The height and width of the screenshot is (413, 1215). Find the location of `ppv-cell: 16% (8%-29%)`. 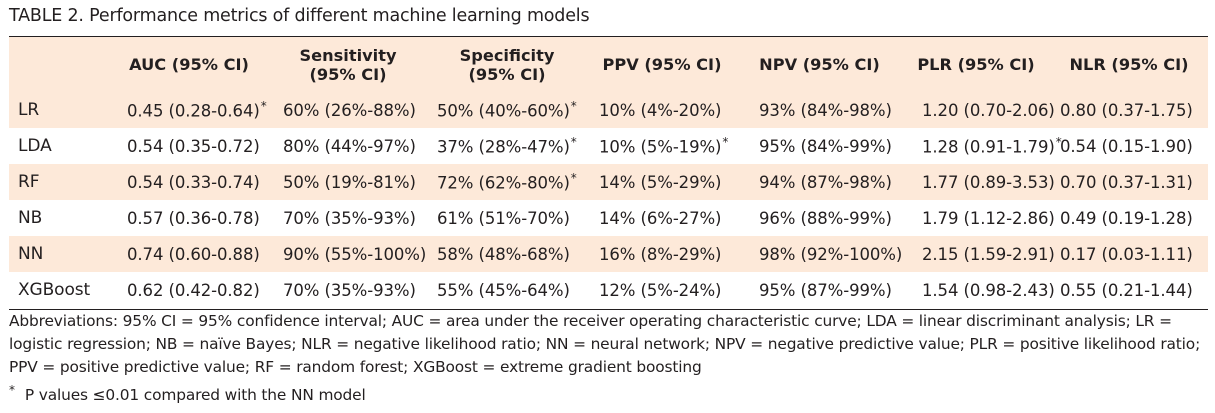

ppv-cell: 16% (8%-29%) is located at coordinates (662, 254).